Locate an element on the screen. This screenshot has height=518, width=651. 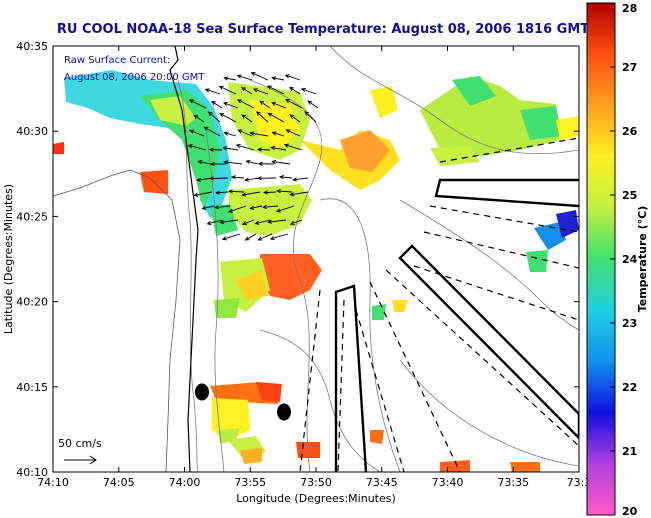
colorbar-tick-label: 21 is located at coordinates (629, 451).